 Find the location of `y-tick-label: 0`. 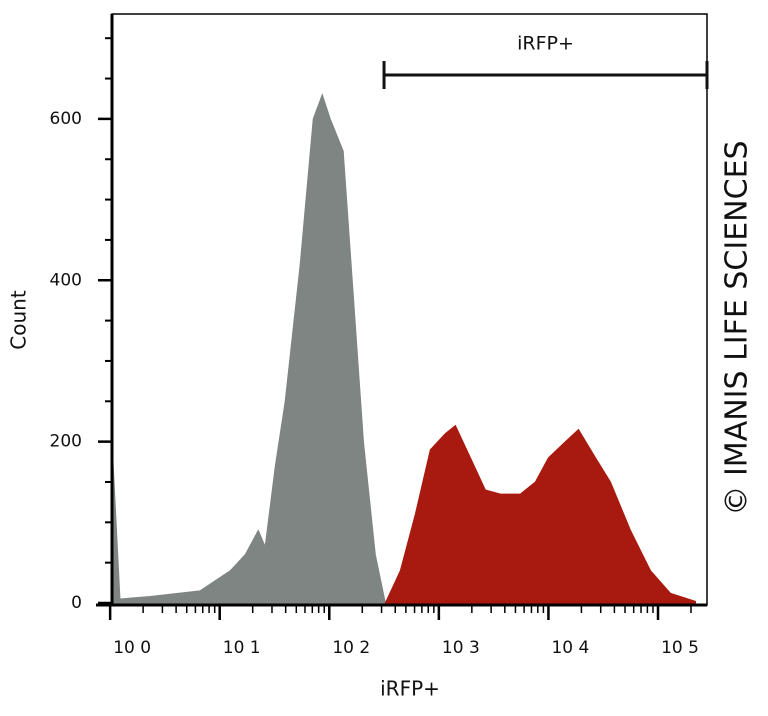

y-tick-label: 0 is located at coordinates (76, 603).